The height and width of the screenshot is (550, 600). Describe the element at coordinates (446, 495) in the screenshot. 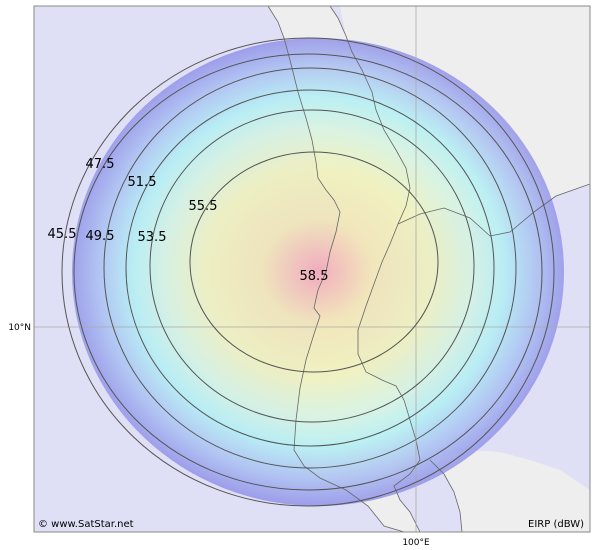

I see `coastline-south` at that location.